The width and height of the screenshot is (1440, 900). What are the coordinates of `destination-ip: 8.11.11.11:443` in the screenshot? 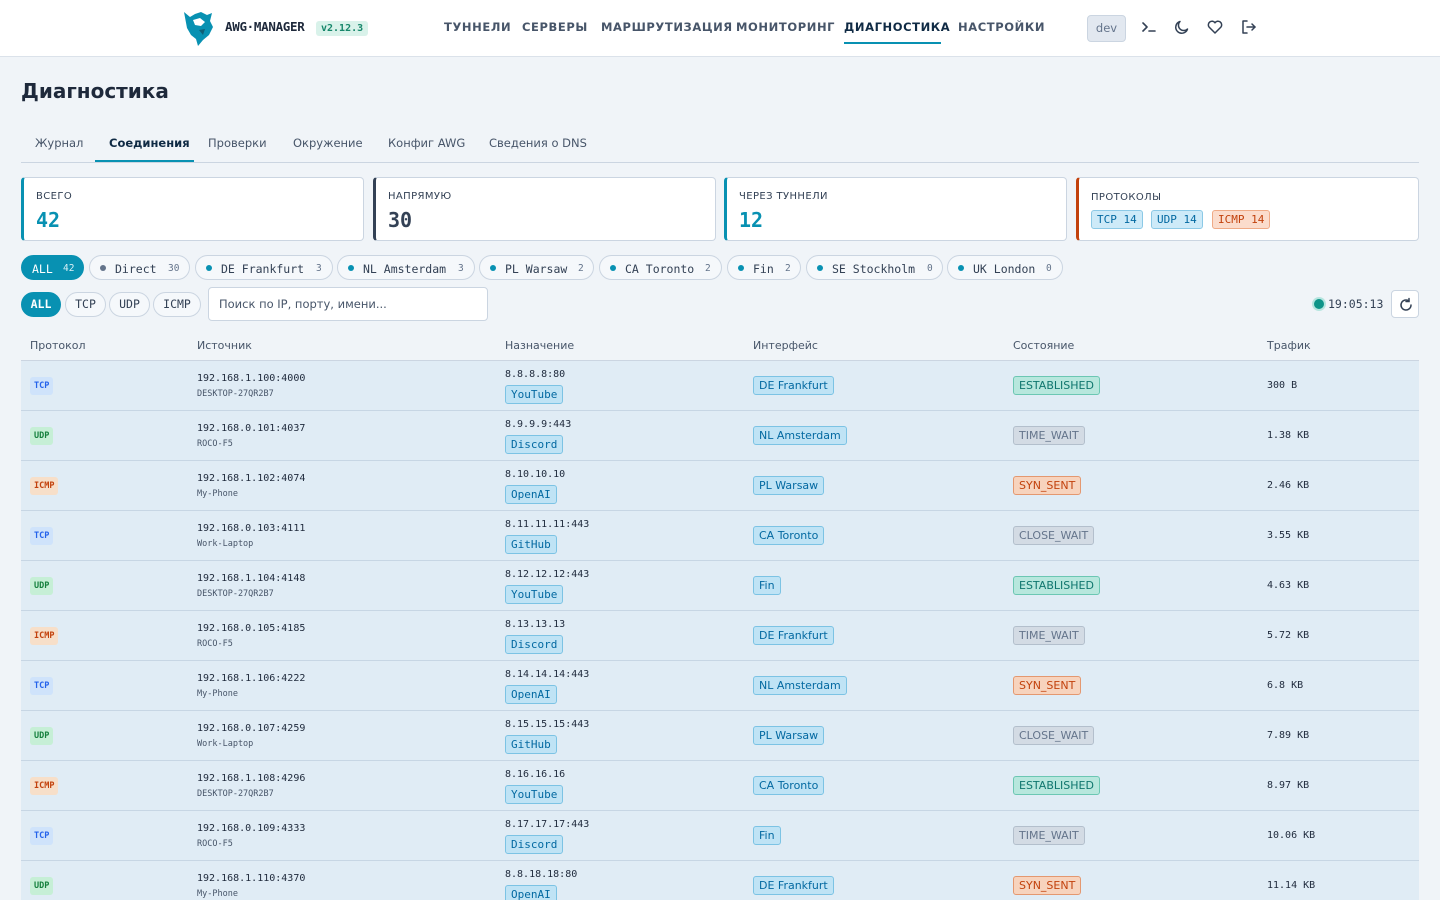 It's located at (547, 524).